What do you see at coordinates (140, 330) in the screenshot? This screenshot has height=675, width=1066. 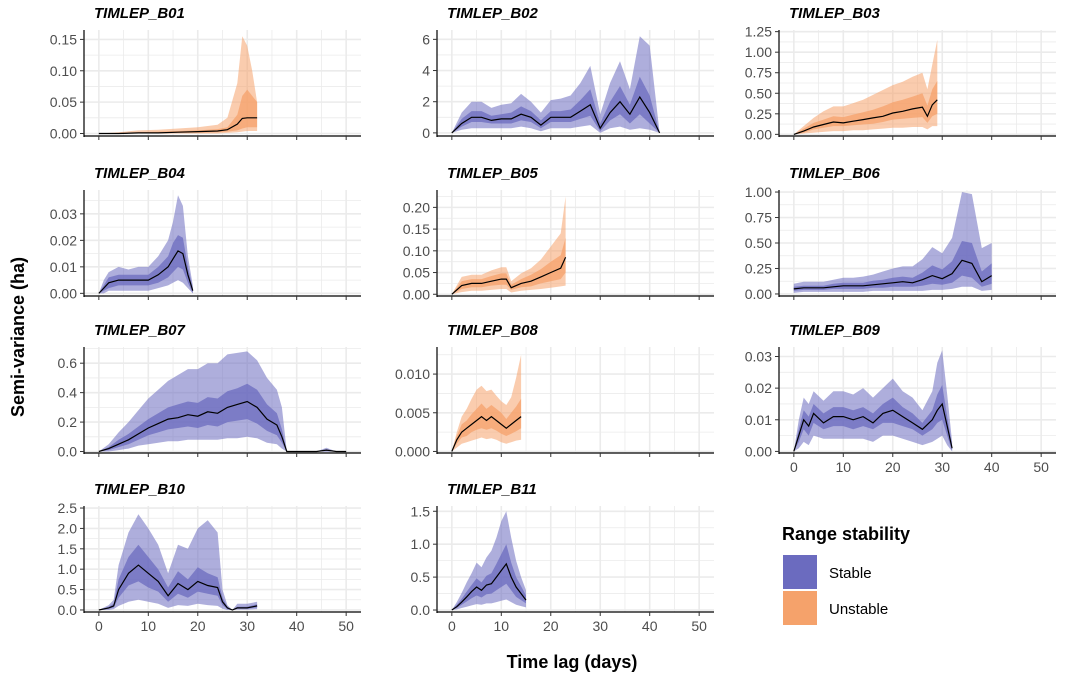 I see `panel-title: TIMLEP_B07` at bounding box center [140, 330].